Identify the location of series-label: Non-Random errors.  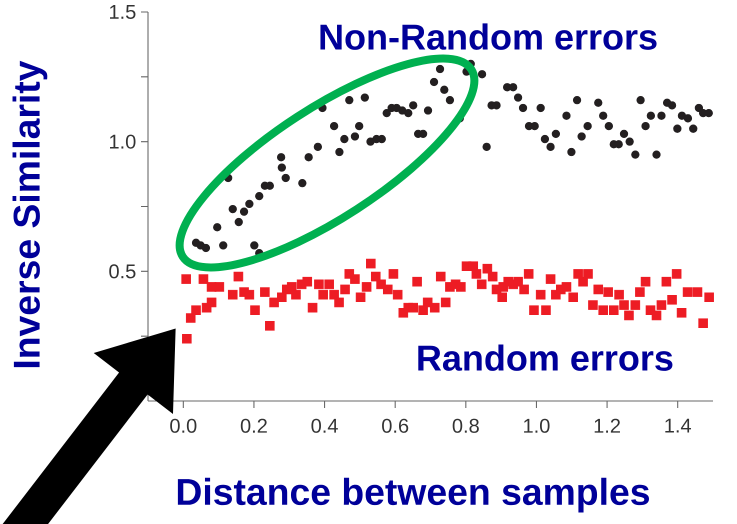
(488, 36).